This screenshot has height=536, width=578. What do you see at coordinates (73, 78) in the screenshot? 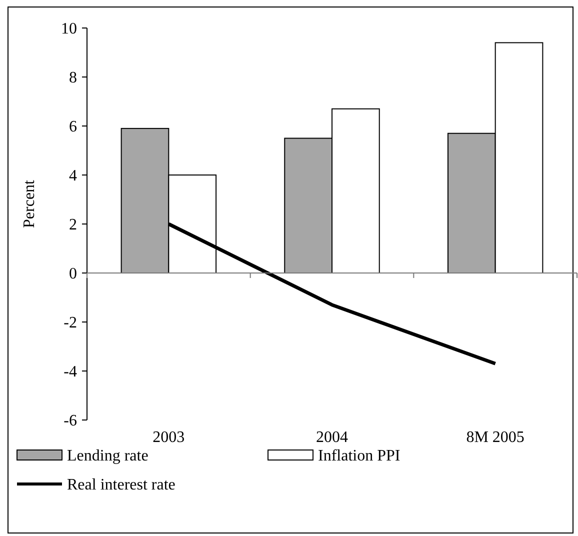
I see `y-tick-label: 8` at bounding box center [73, 78].